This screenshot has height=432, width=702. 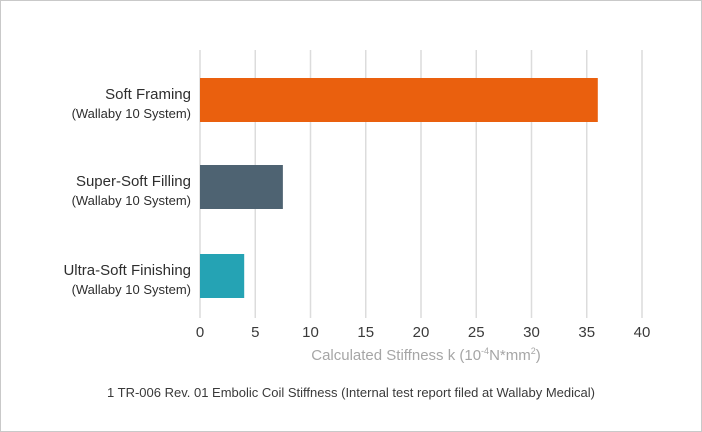 What do you see at coordinates (310, 332) in the screenshot?
I see `x-tick-label: 10` at bounding box center [310, 332].